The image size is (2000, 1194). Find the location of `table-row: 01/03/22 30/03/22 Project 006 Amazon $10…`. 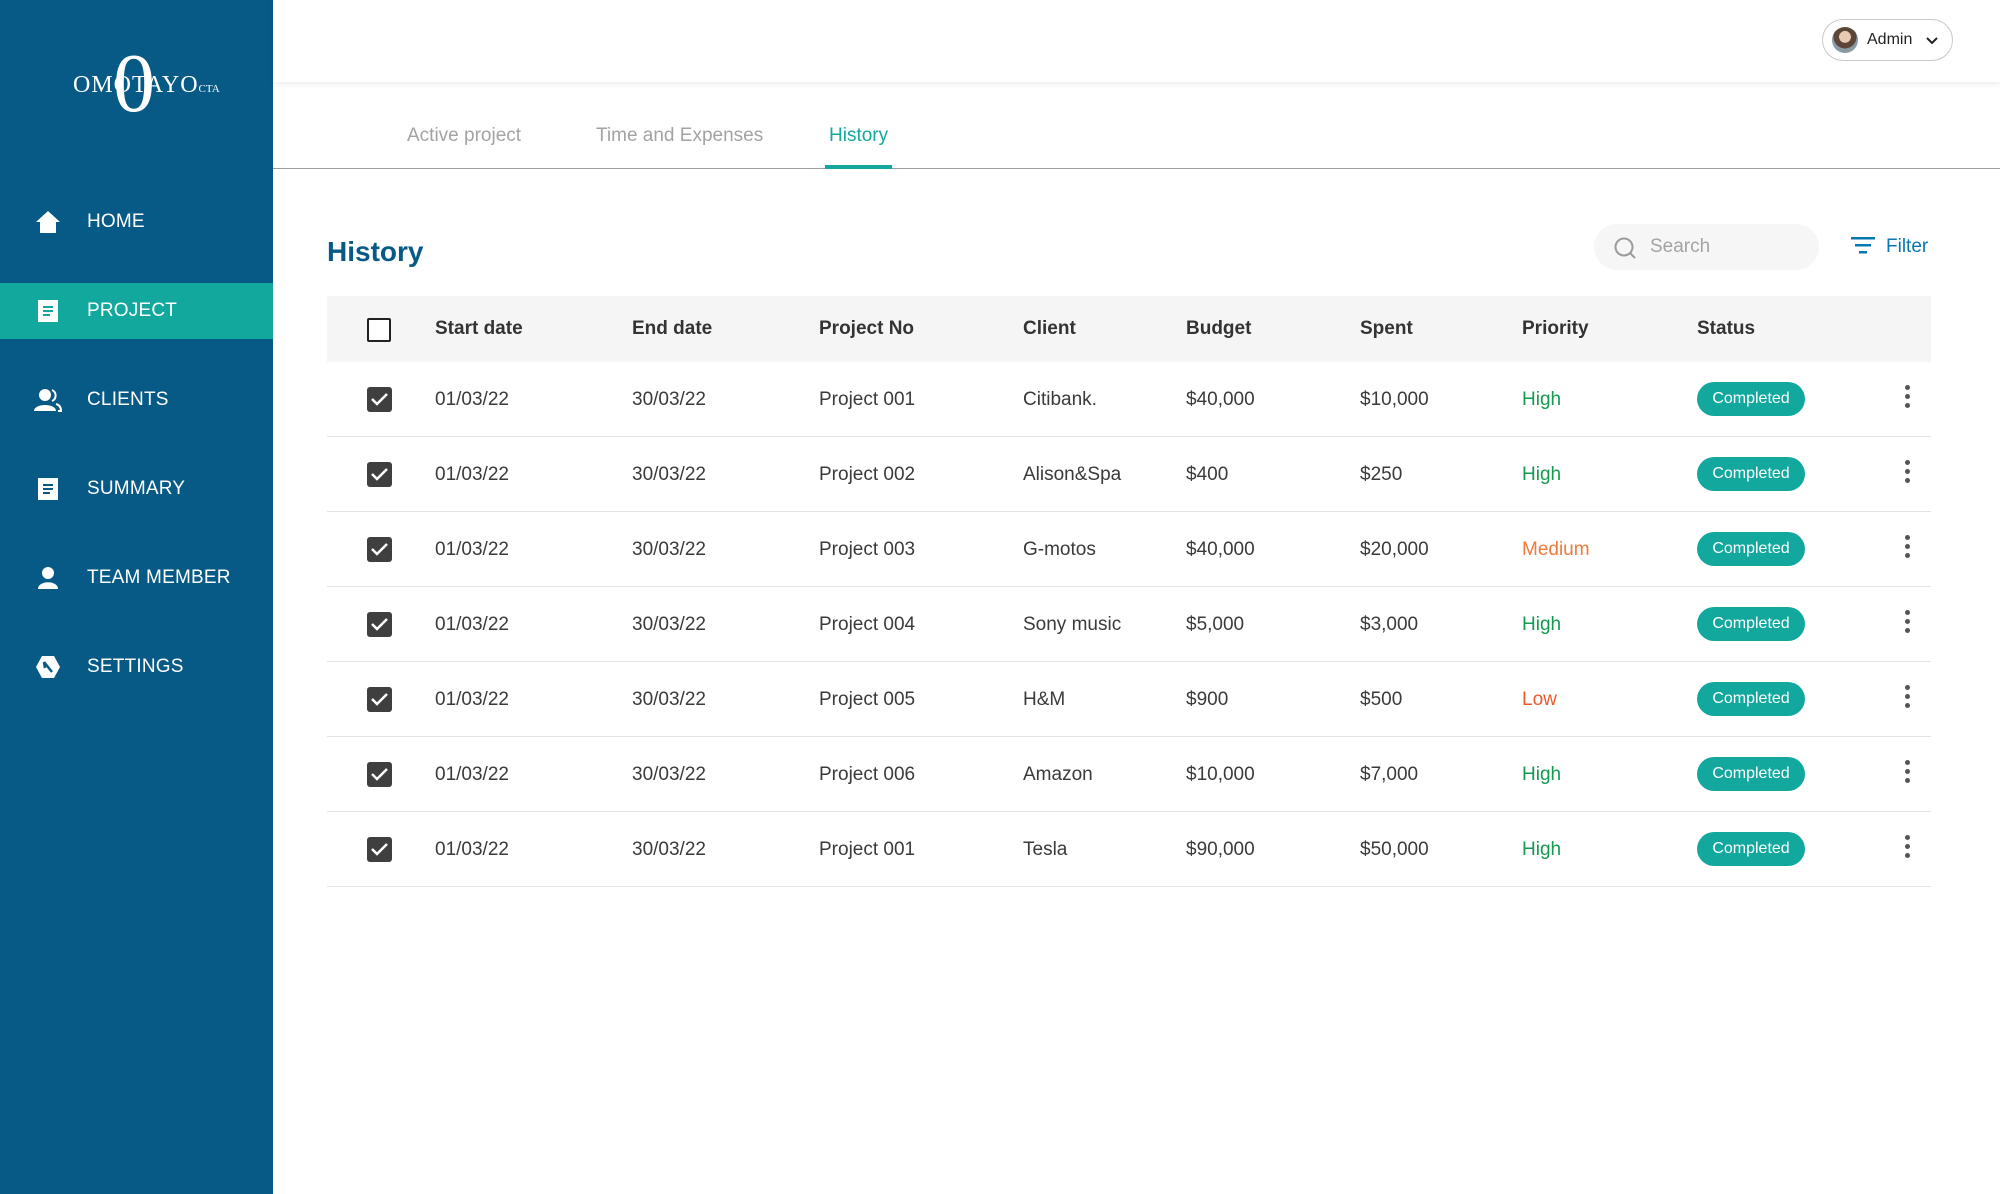

table-row: 01/03/22 30/03/22 Project 006 Amazon $10… is located at coordinates (1129, 774).